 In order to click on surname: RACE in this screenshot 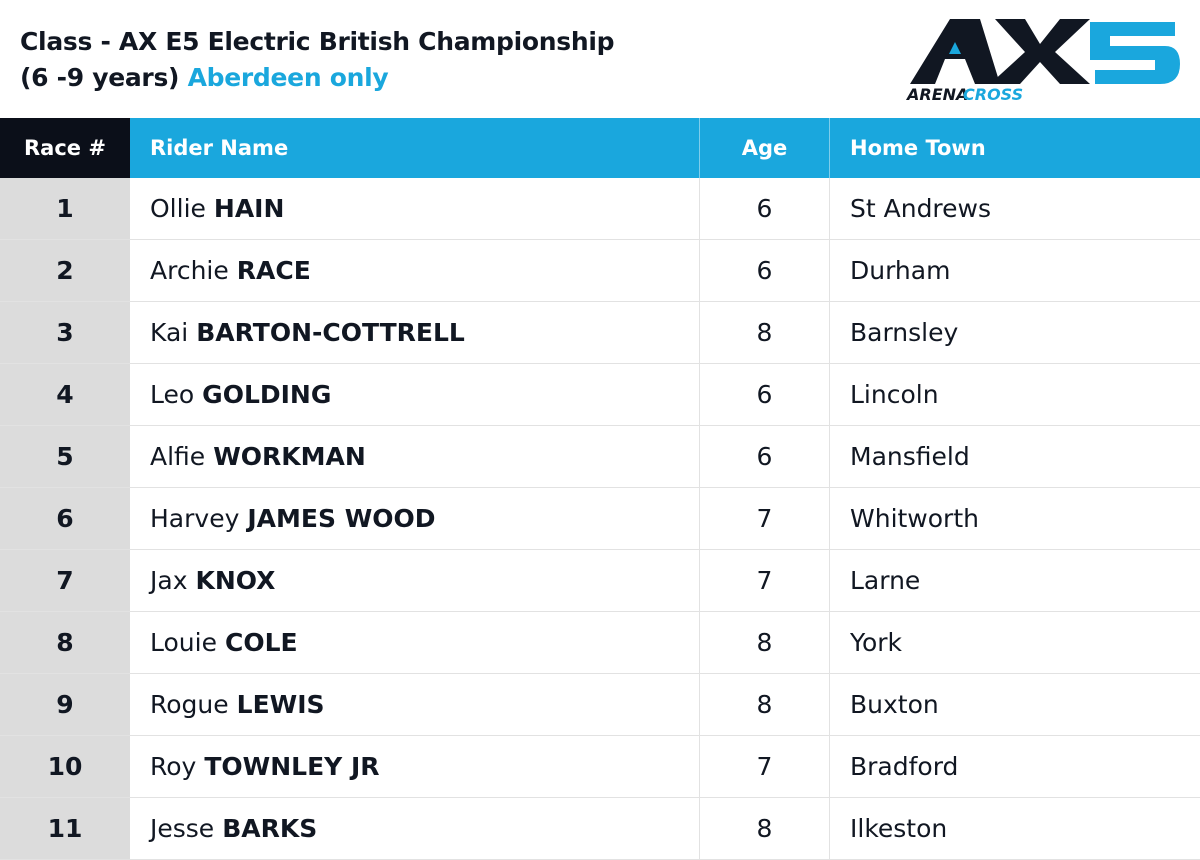, I will do `click(273, 270)`.